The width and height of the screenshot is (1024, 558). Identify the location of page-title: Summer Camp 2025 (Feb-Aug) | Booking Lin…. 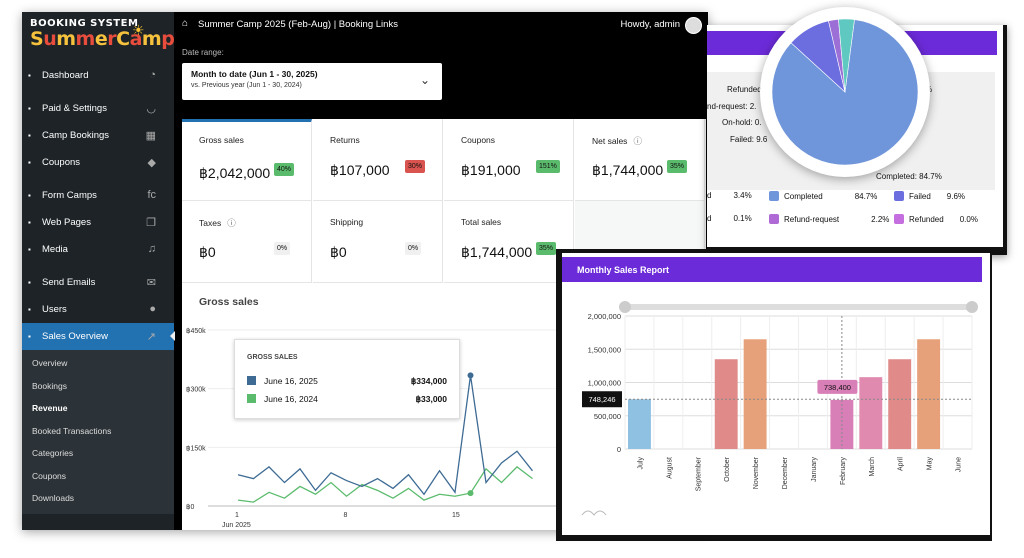
(298, 24).